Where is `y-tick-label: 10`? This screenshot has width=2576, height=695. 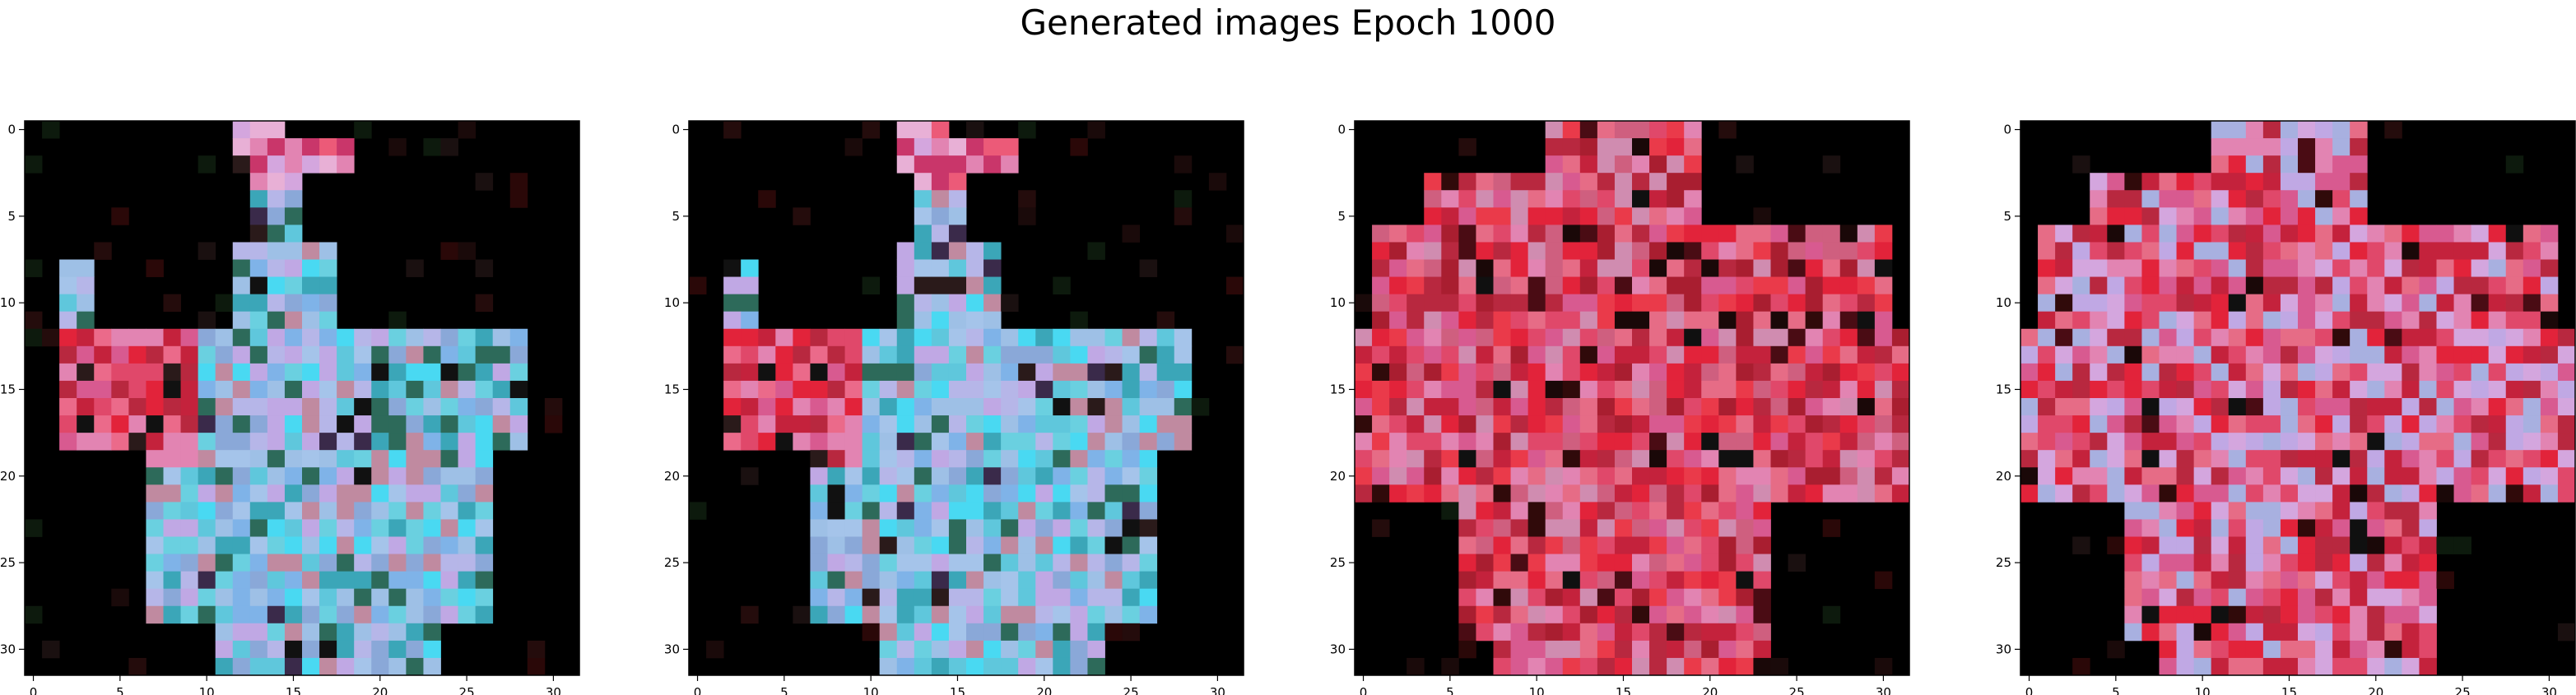
y-tick-label: 10 is located at coordinates (8, 302).